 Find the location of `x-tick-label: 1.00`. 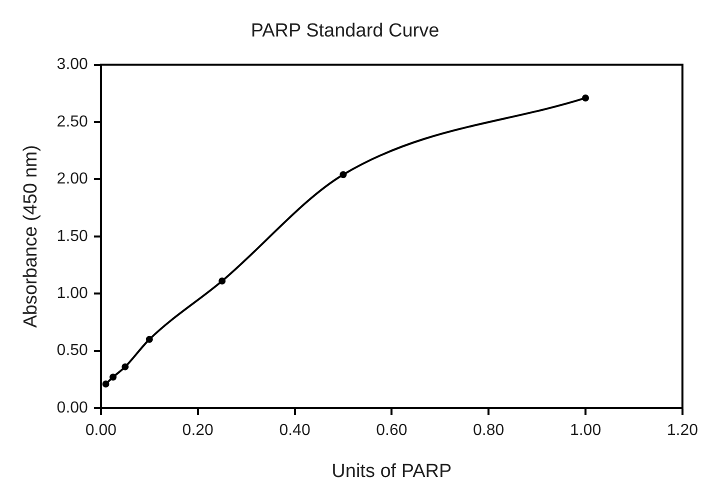

x-tick-label: 1.00 is located at coordinates (586, 431).